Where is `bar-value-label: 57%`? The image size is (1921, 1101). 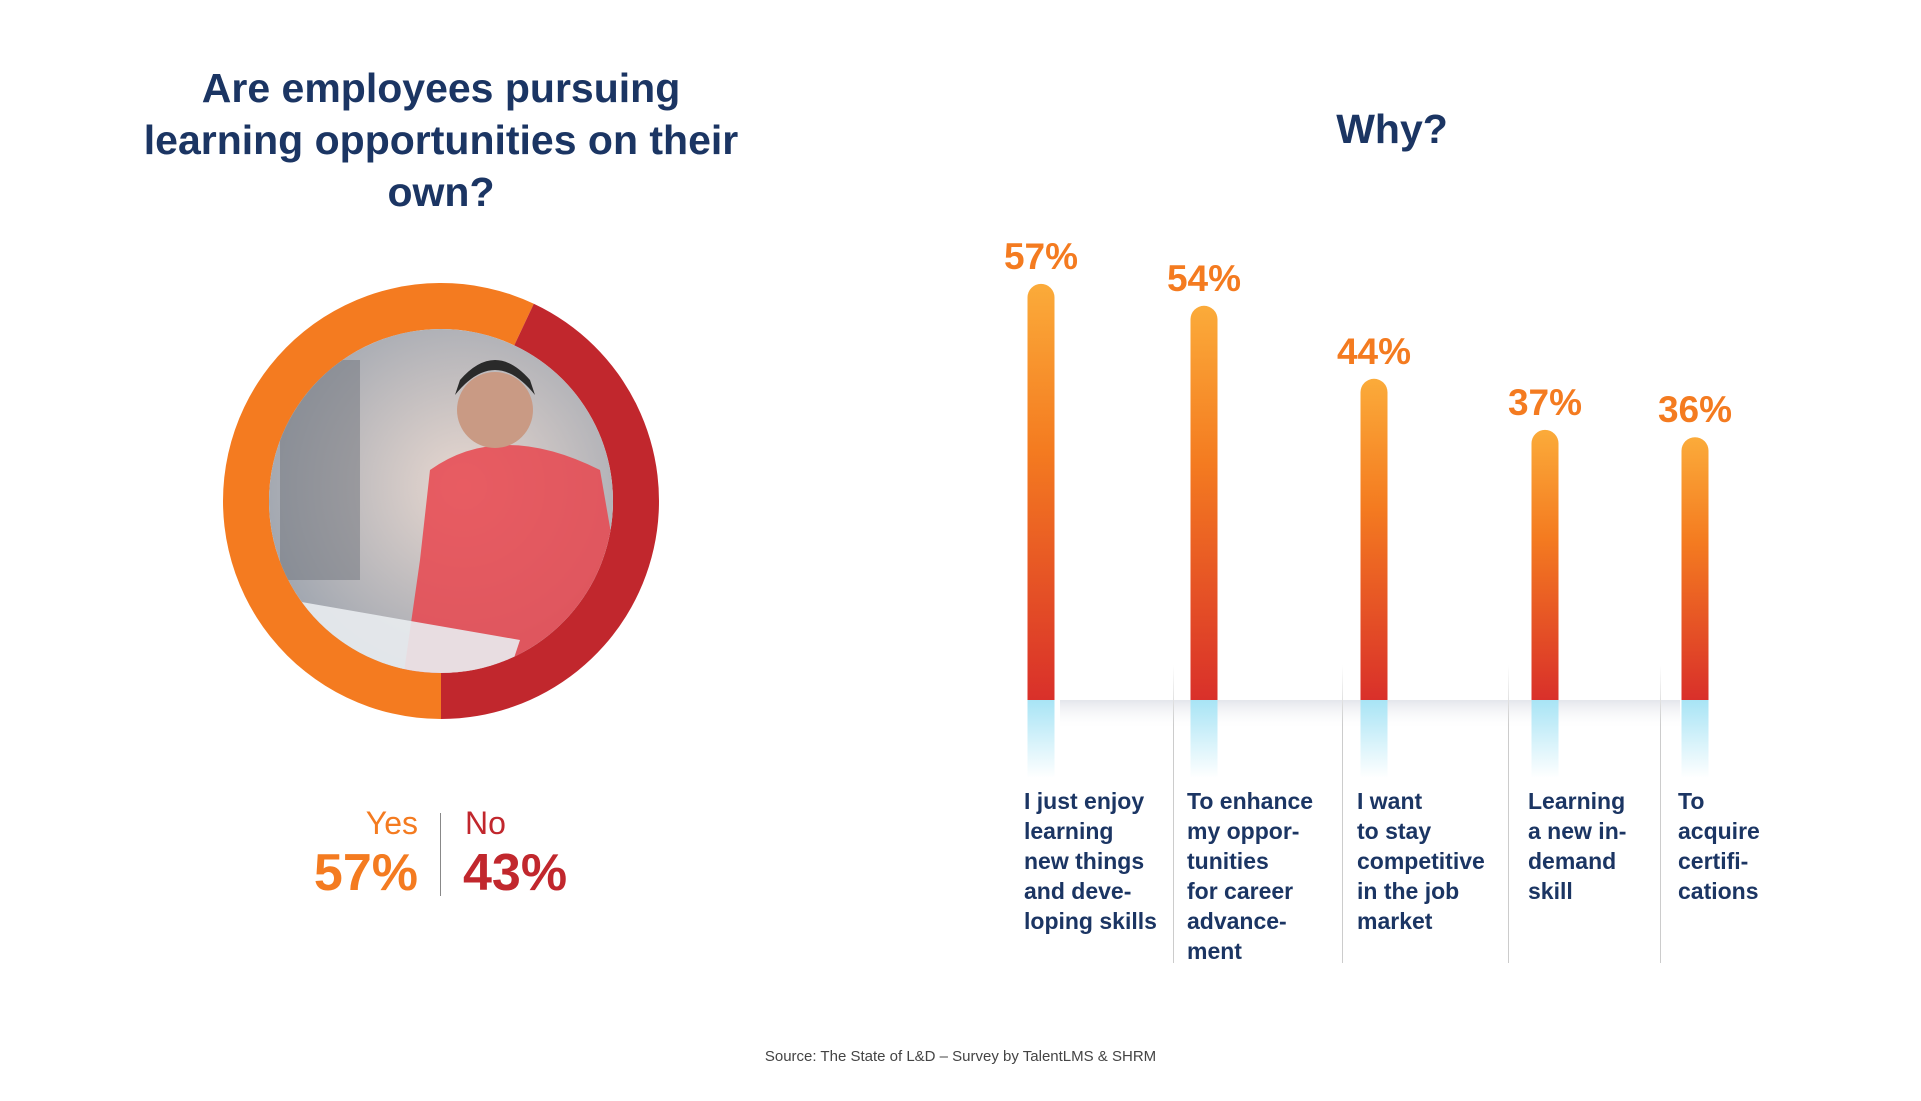
bar-value-label: 57% is located at coordinates (1041, 256).